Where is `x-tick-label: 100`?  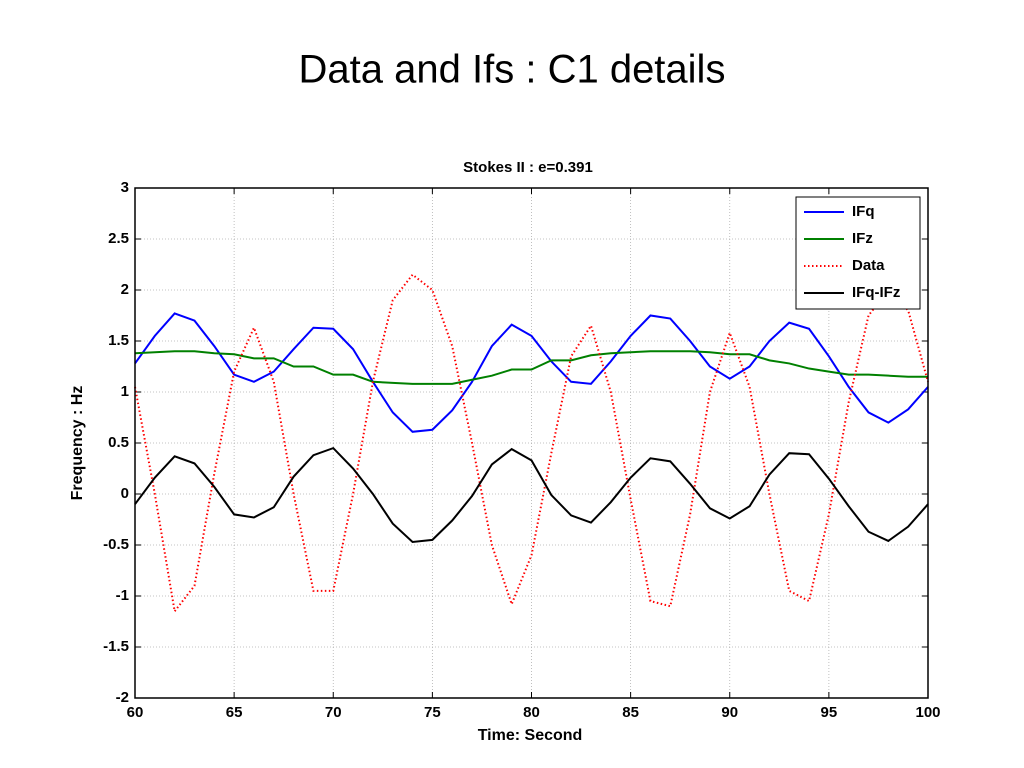 x-tick-label: 100 is located at coordinates (927, 712).